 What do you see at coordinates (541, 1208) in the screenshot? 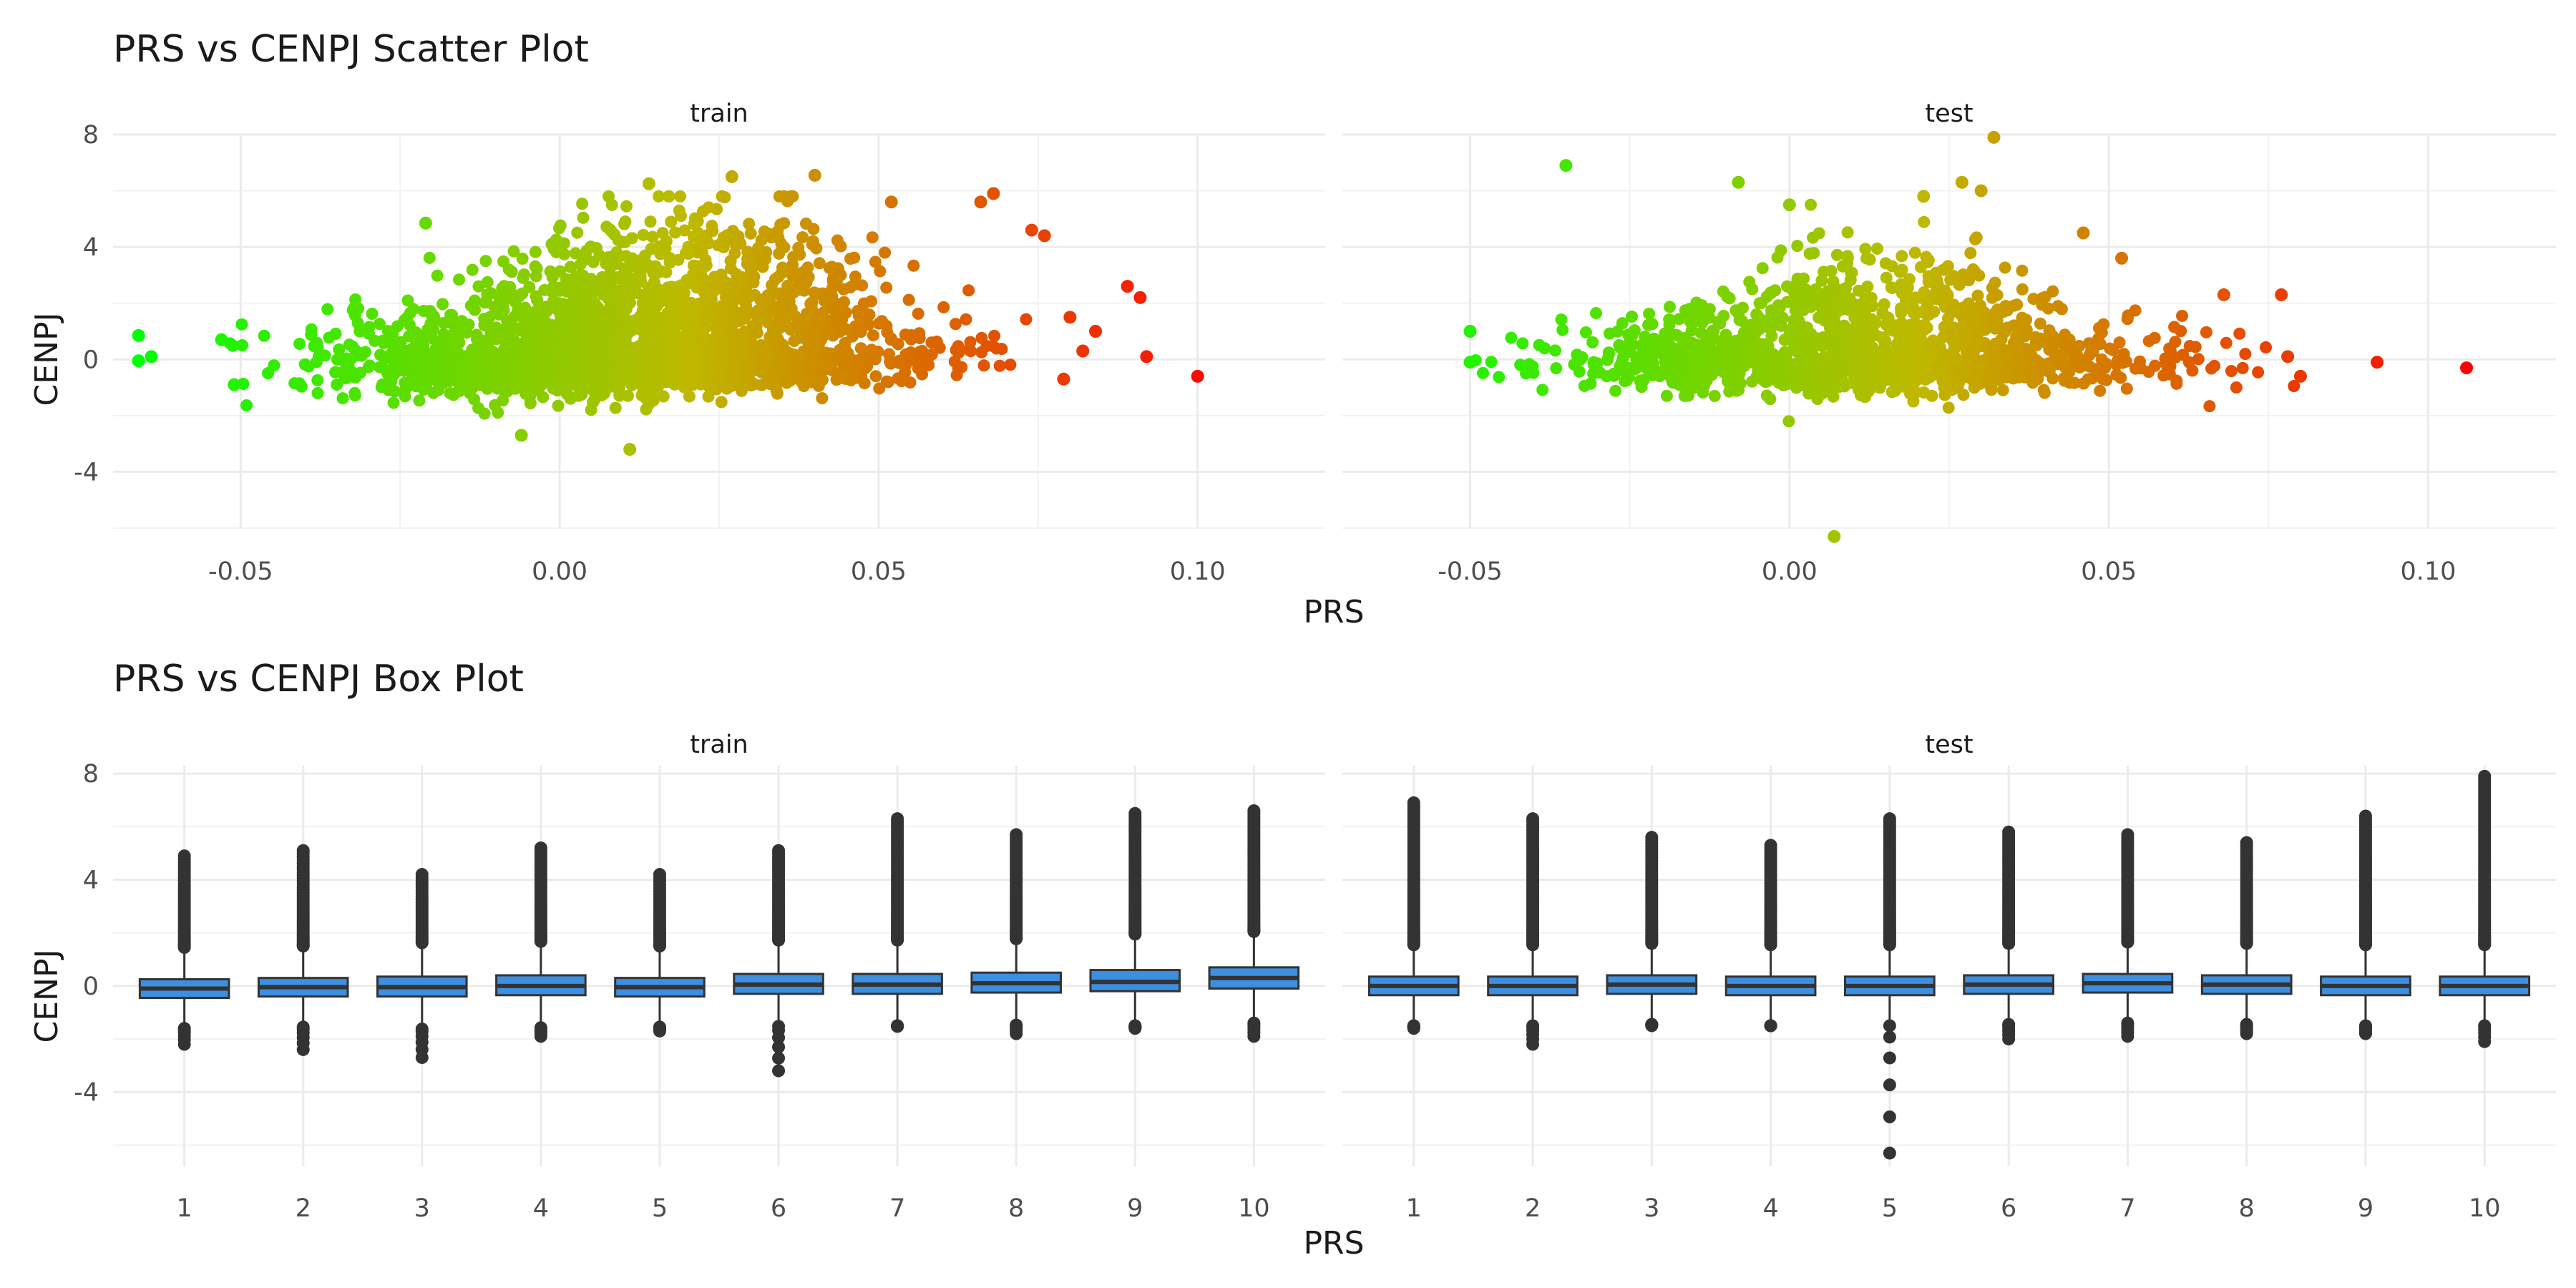
I see `x-tick-label: 4` at bounding box center [541, 1208].